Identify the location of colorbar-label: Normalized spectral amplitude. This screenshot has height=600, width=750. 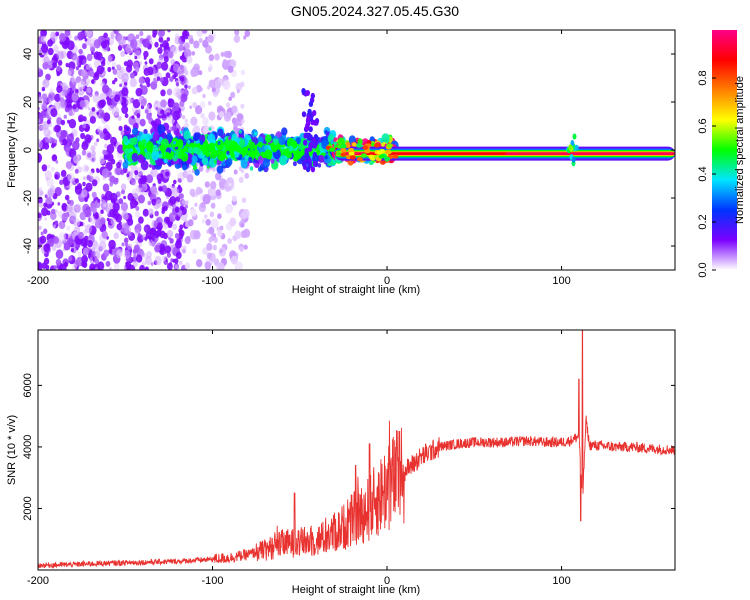
(740, 150).